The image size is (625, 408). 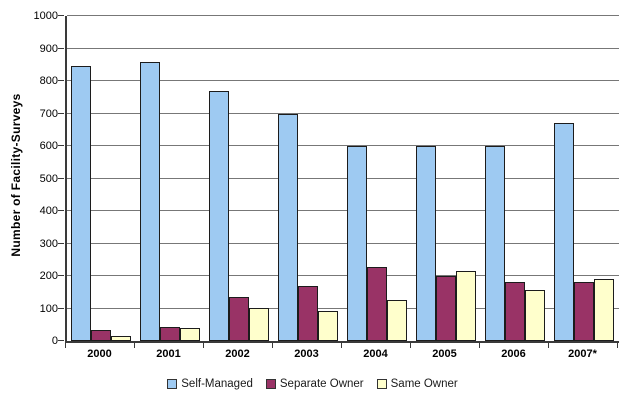 What do you see at coordinates (48, 48) in the screenshot?
I see `y-axis-tick-label: 900` at bounding box center [48, 48].